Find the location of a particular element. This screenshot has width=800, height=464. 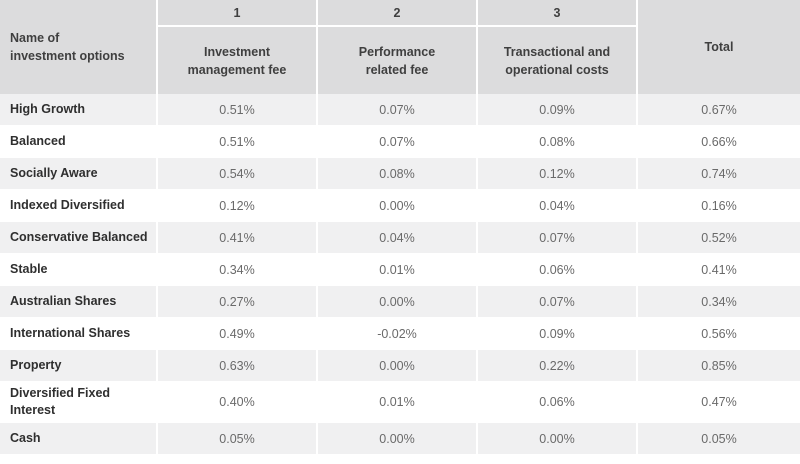

mgmt-fee-cell: 0.05% is located at coordinates (236, 438).